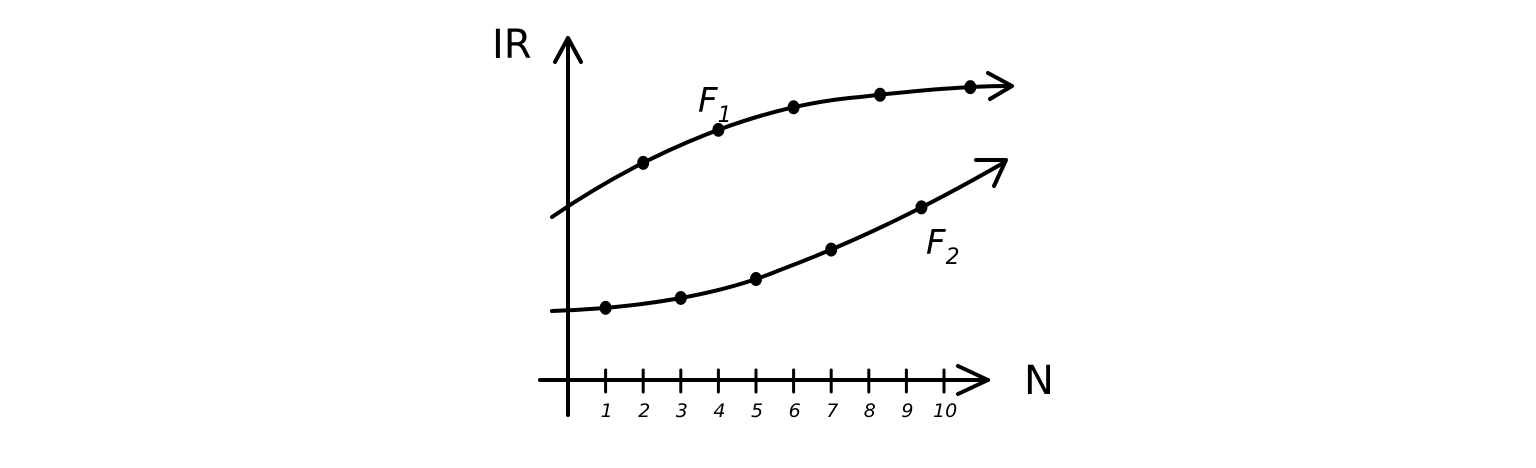 The image size is (1536, 468). Describe the element at coordinates (1000, 86) in the screenshot. I see `curve-f1-arrowhead` at that location.